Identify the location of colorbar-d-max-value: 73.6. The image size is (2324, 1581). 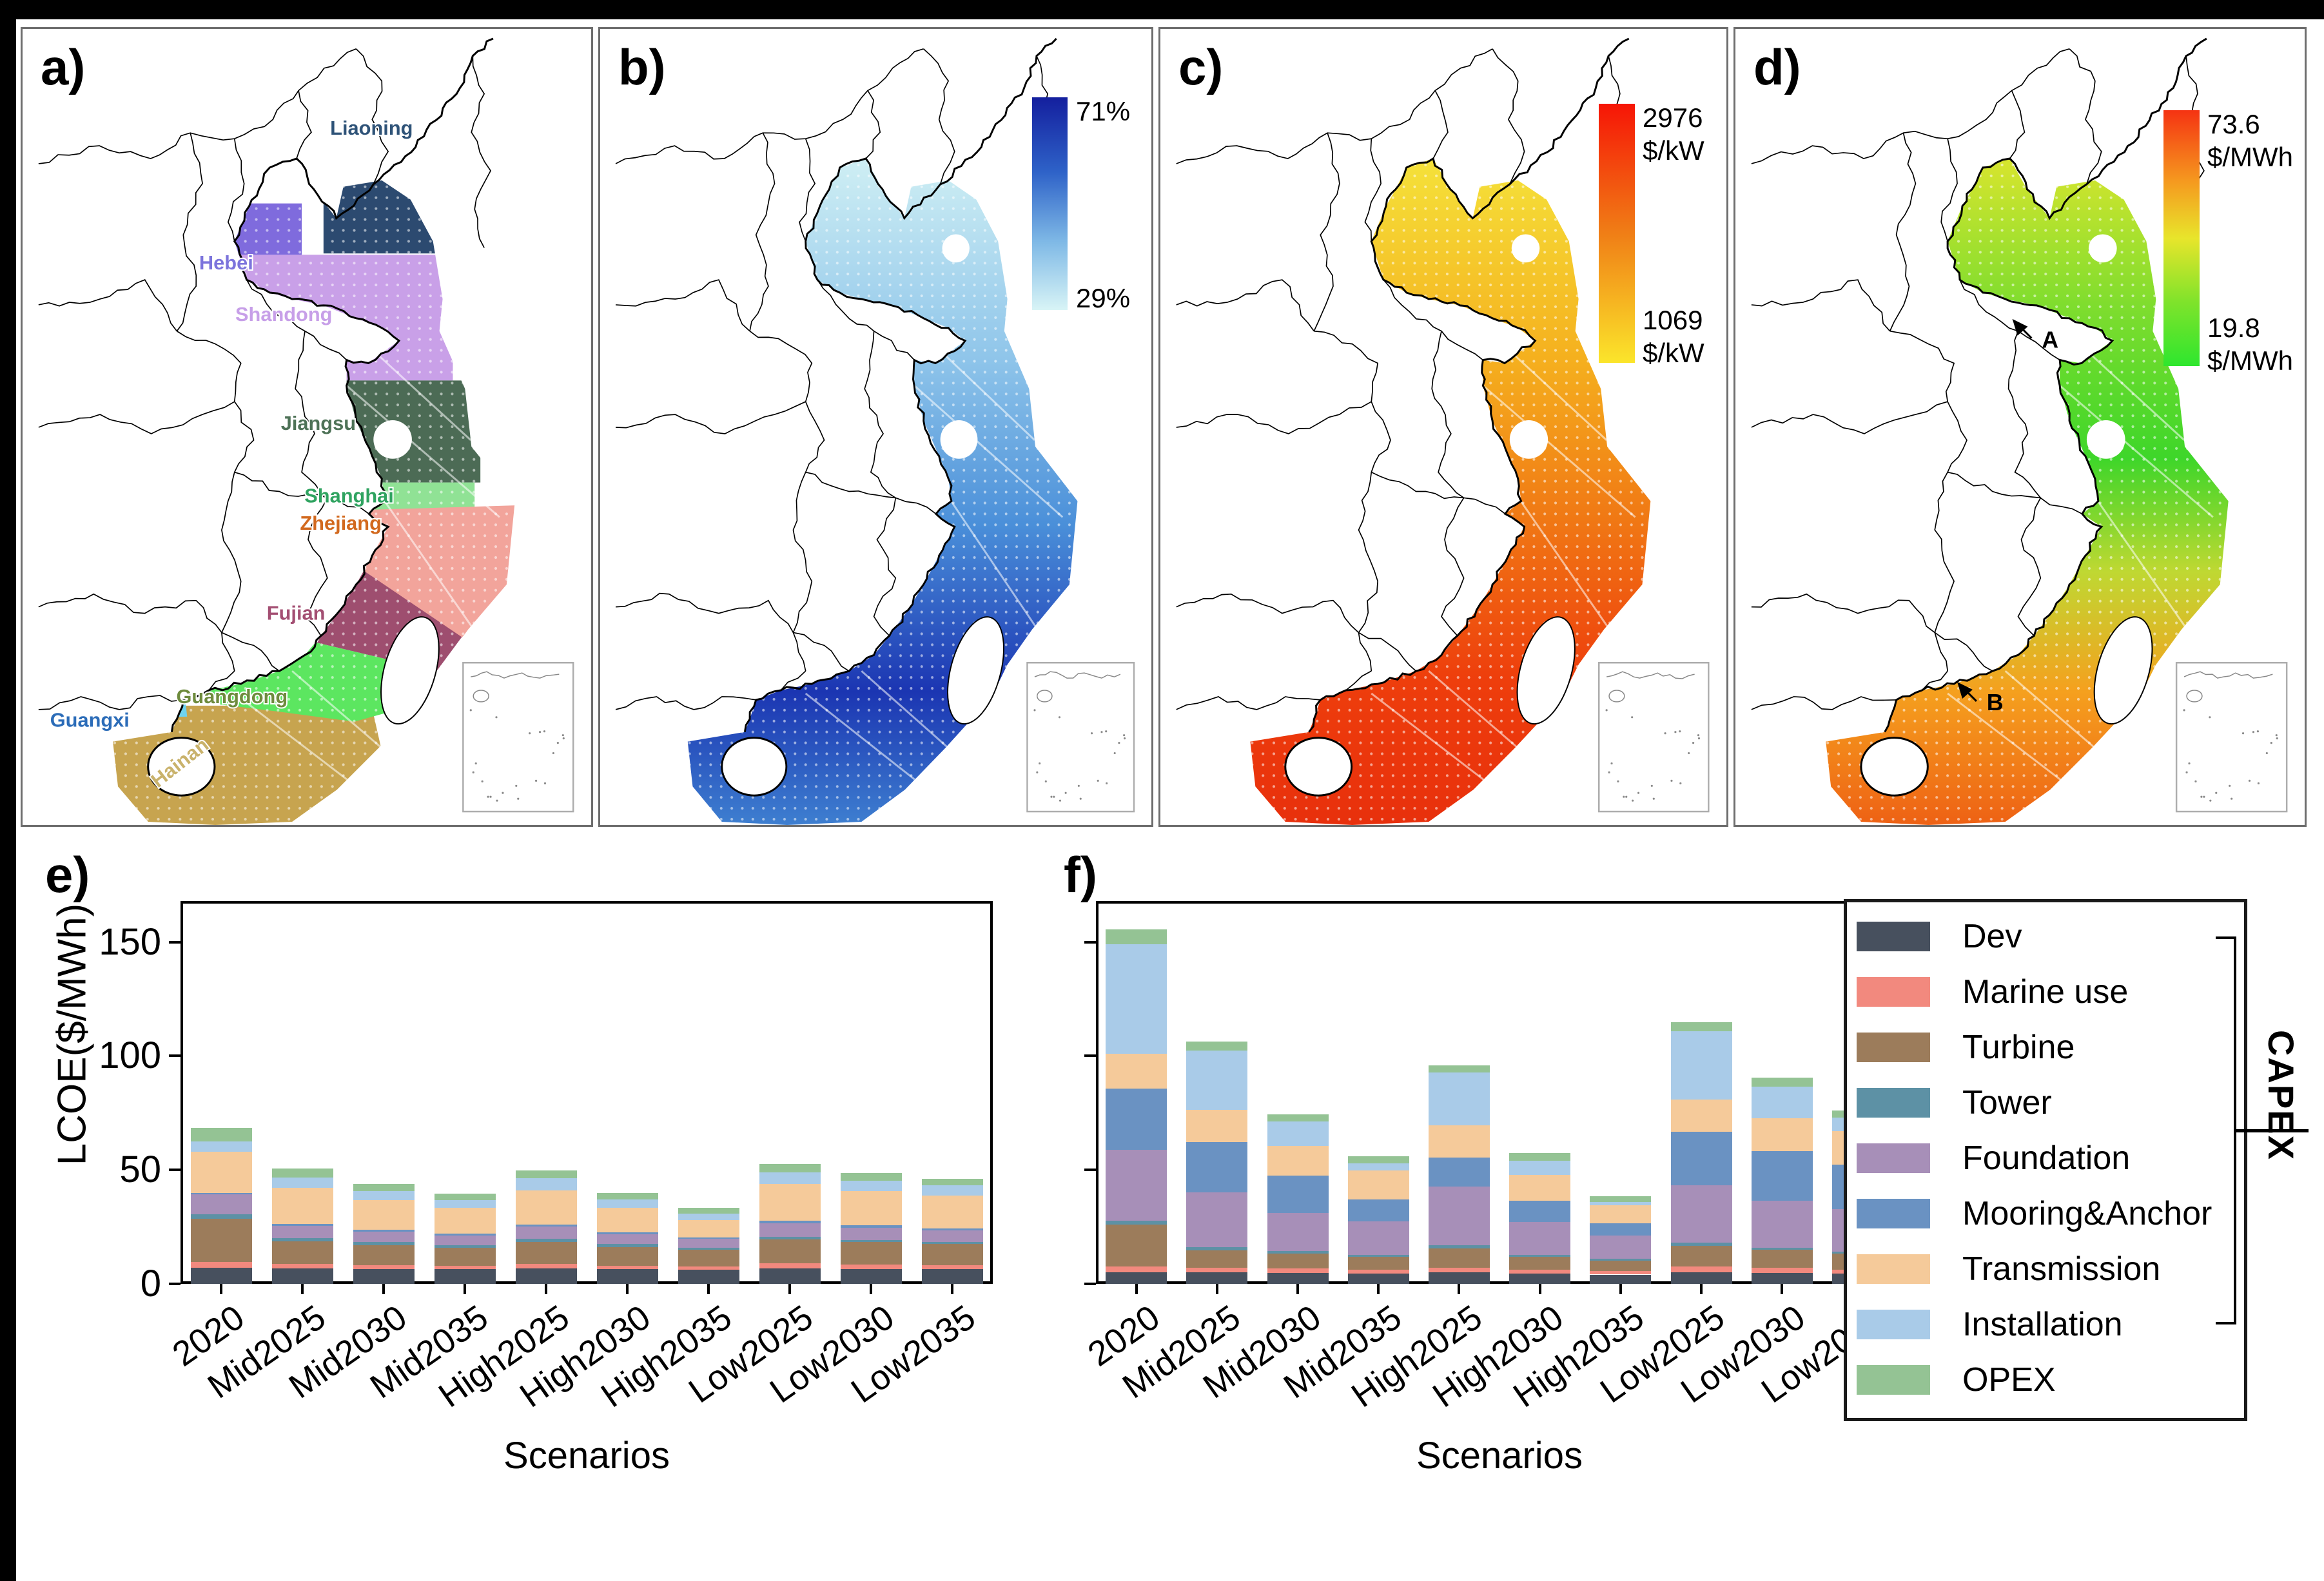
(2233, 124).